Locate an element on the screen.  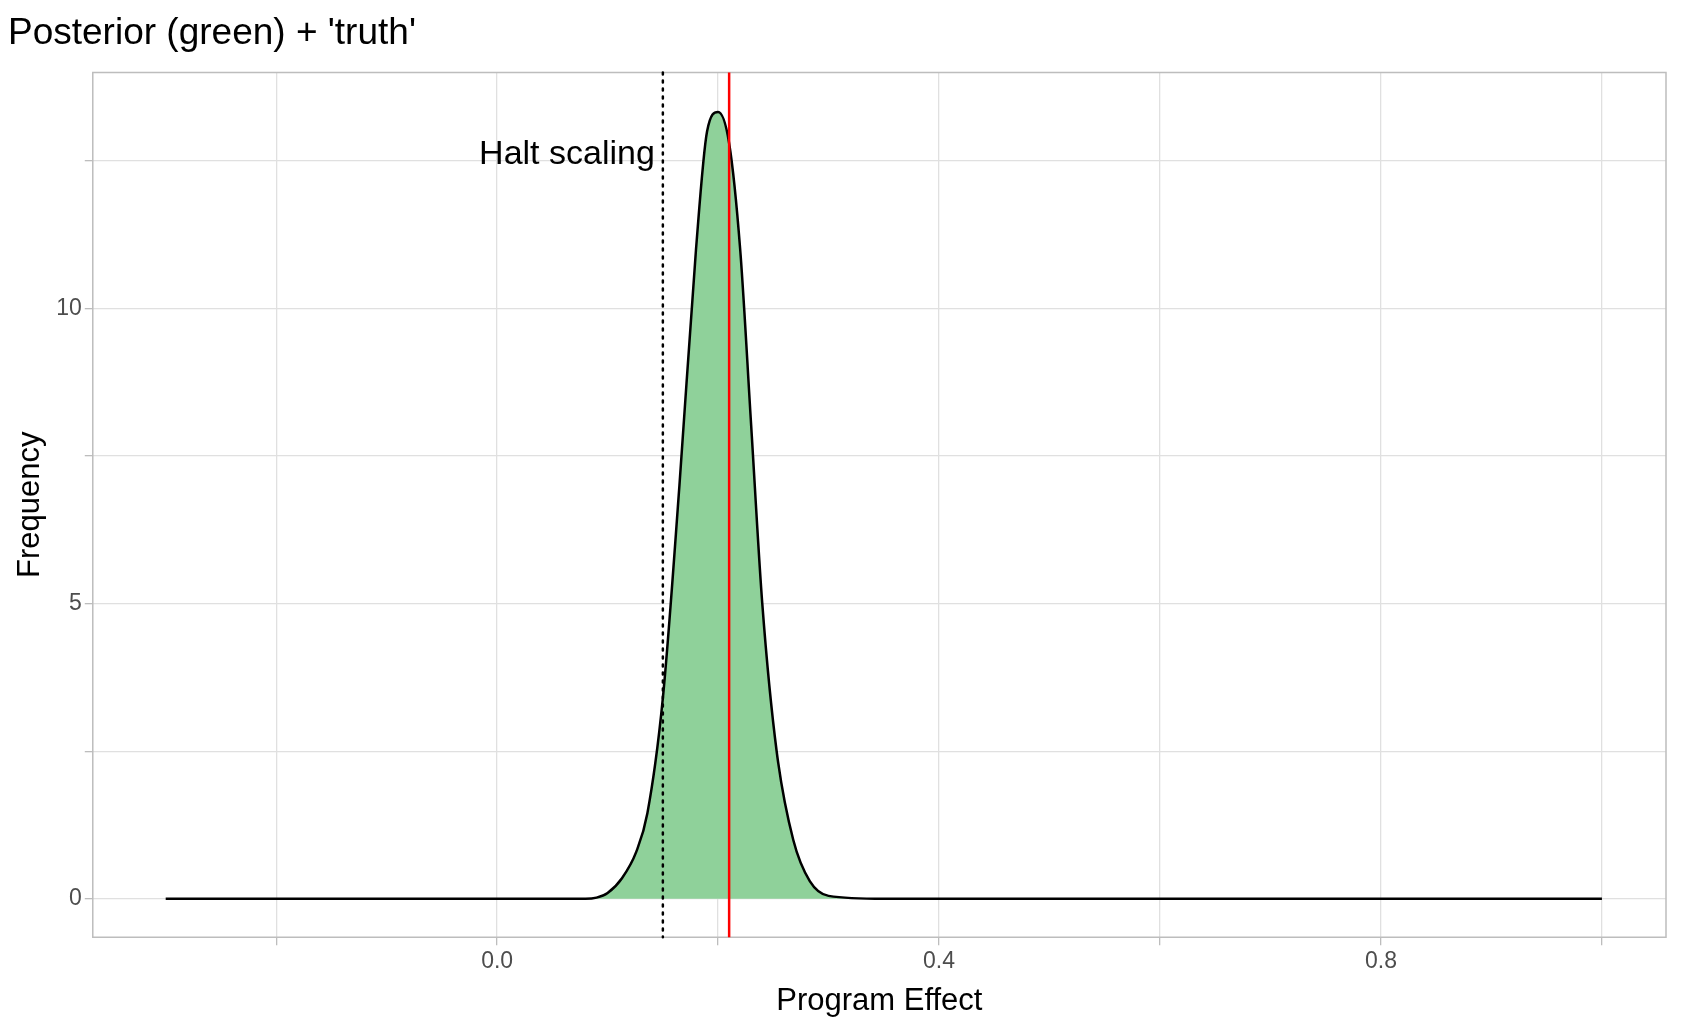
y-tick-label: 0 is located at coordinates (75, 897).